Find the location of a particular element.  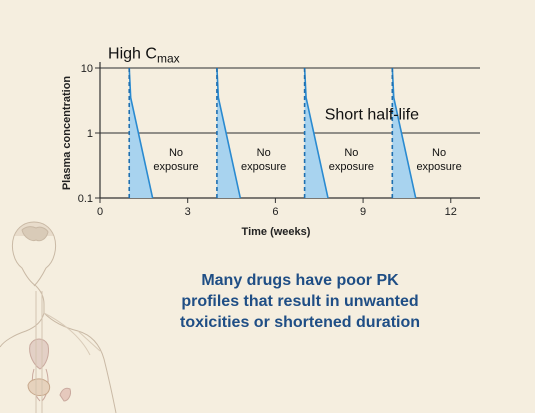

annotation-2: Short half-life is located at coordinates (372, 115).